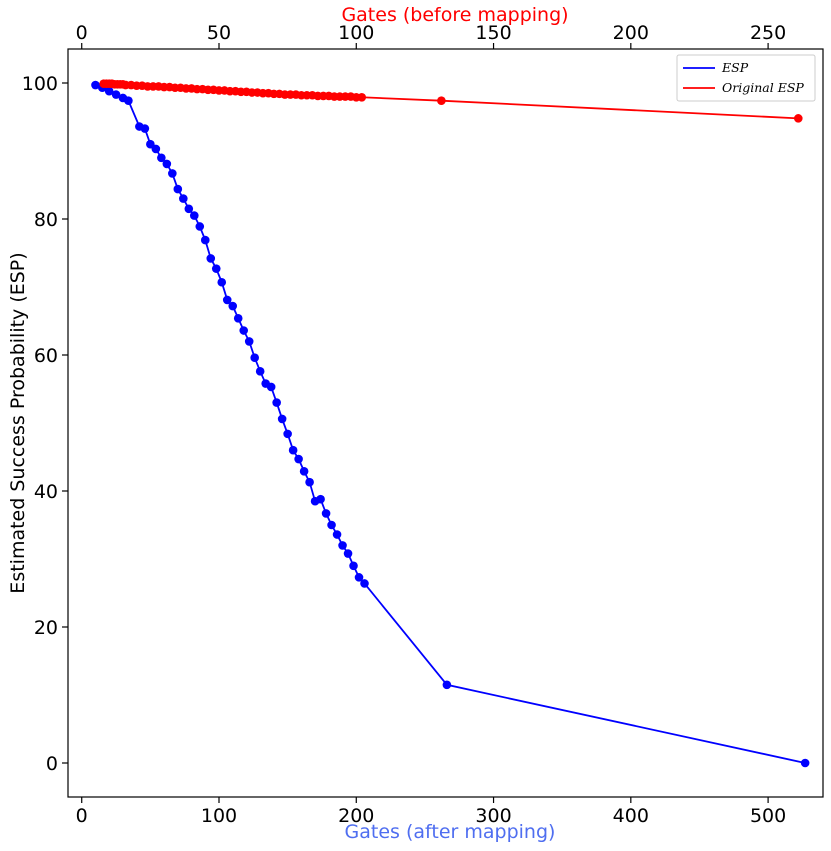  I want to click on bottom-x-tick-label: 200, so click(356, 816).